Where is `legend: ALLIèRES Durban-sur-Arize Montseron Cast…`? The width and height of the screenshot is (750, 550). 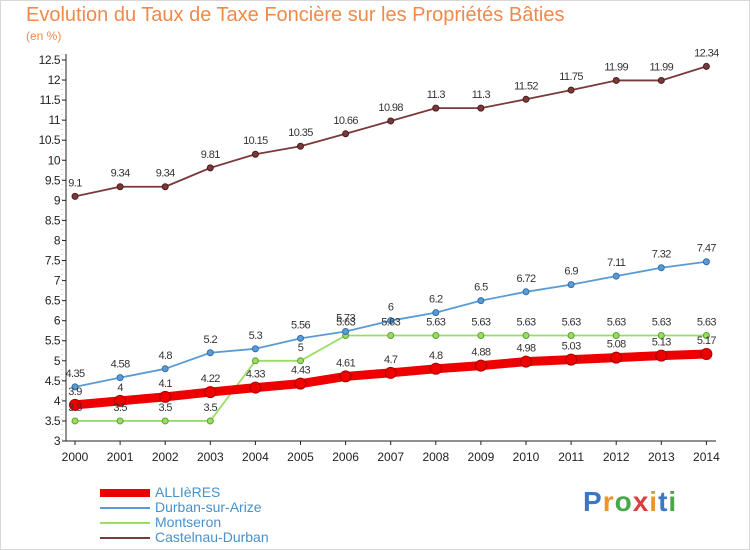 legend: ALLIèRES Durban-sur-Arize Montseron Cast… is located at coordinates (250, 515).